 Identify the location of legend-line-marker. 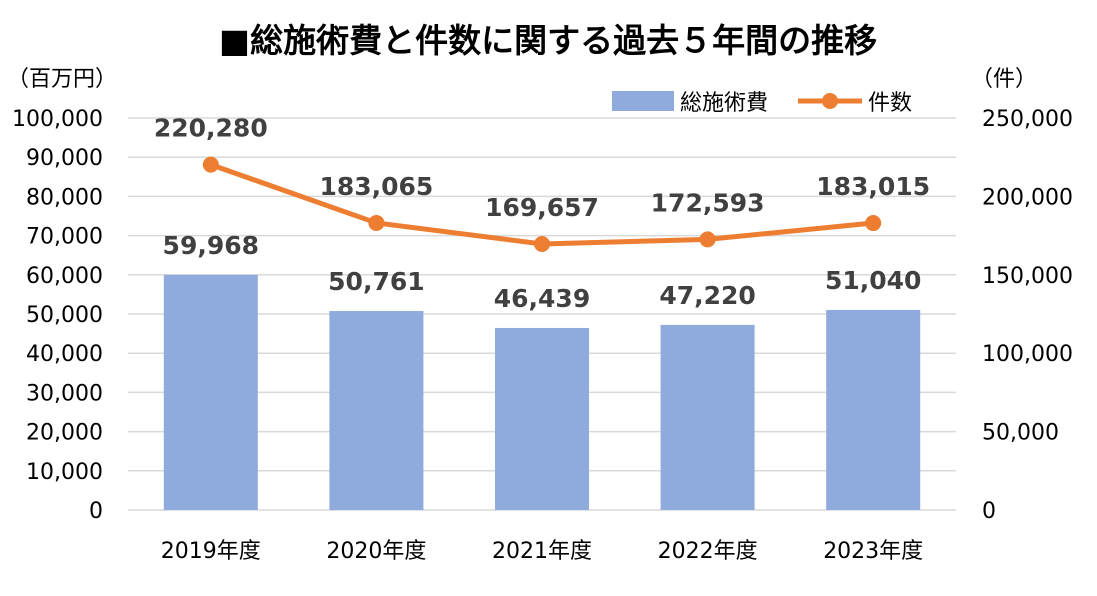
(830, 101).